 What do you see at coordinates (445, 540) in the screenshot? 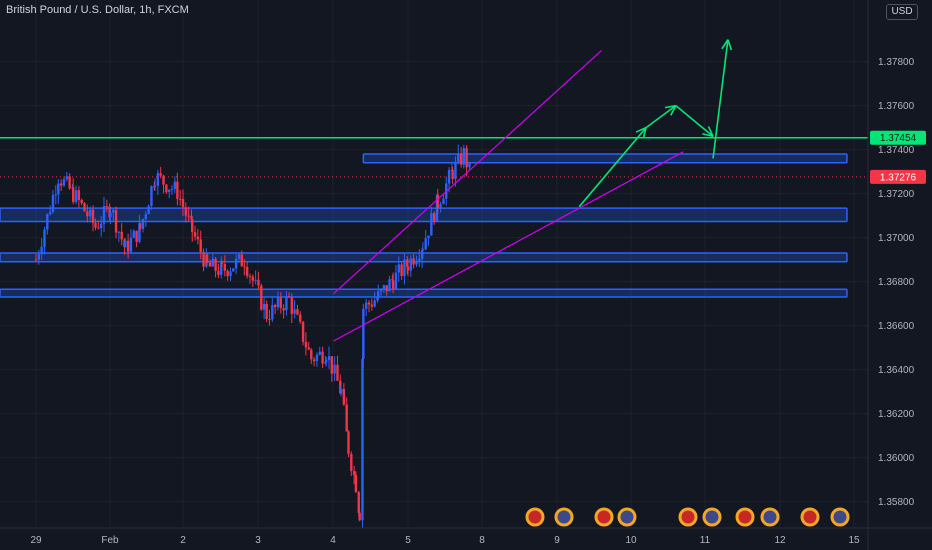
I see `time-axis: 29 Feb 2 3 4 5 8 9 10 11 12 15` at bounding box center [445, 540].